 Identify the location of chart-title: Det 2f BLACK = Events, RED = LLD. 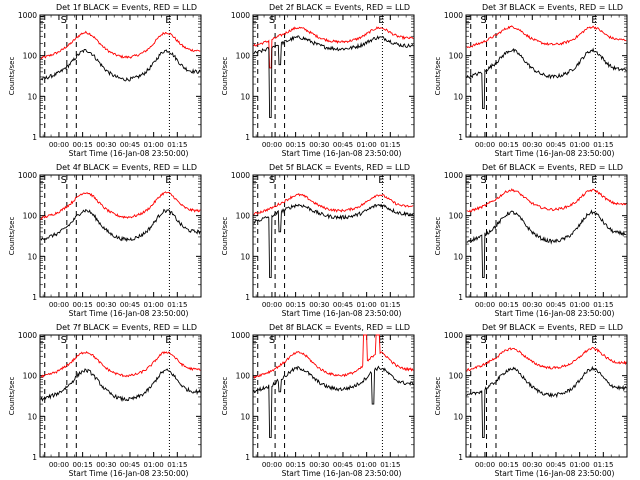
(339, 7).